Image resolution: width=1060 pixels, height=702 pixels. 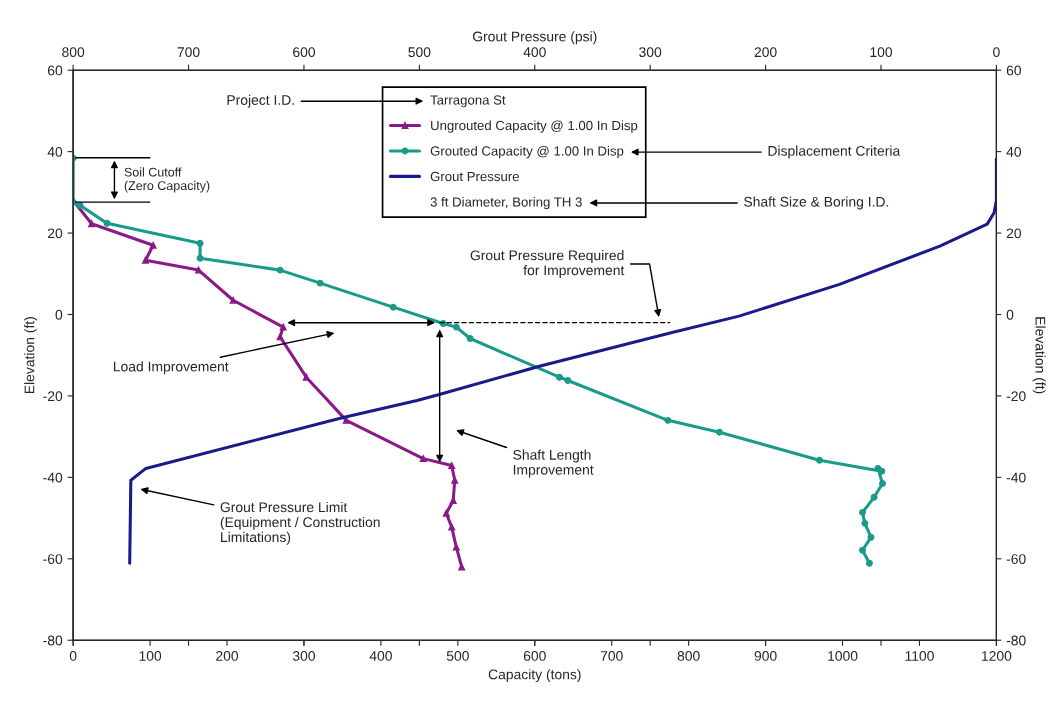 I want to click on x-tick-label: 300, so click(x=303, y=656).